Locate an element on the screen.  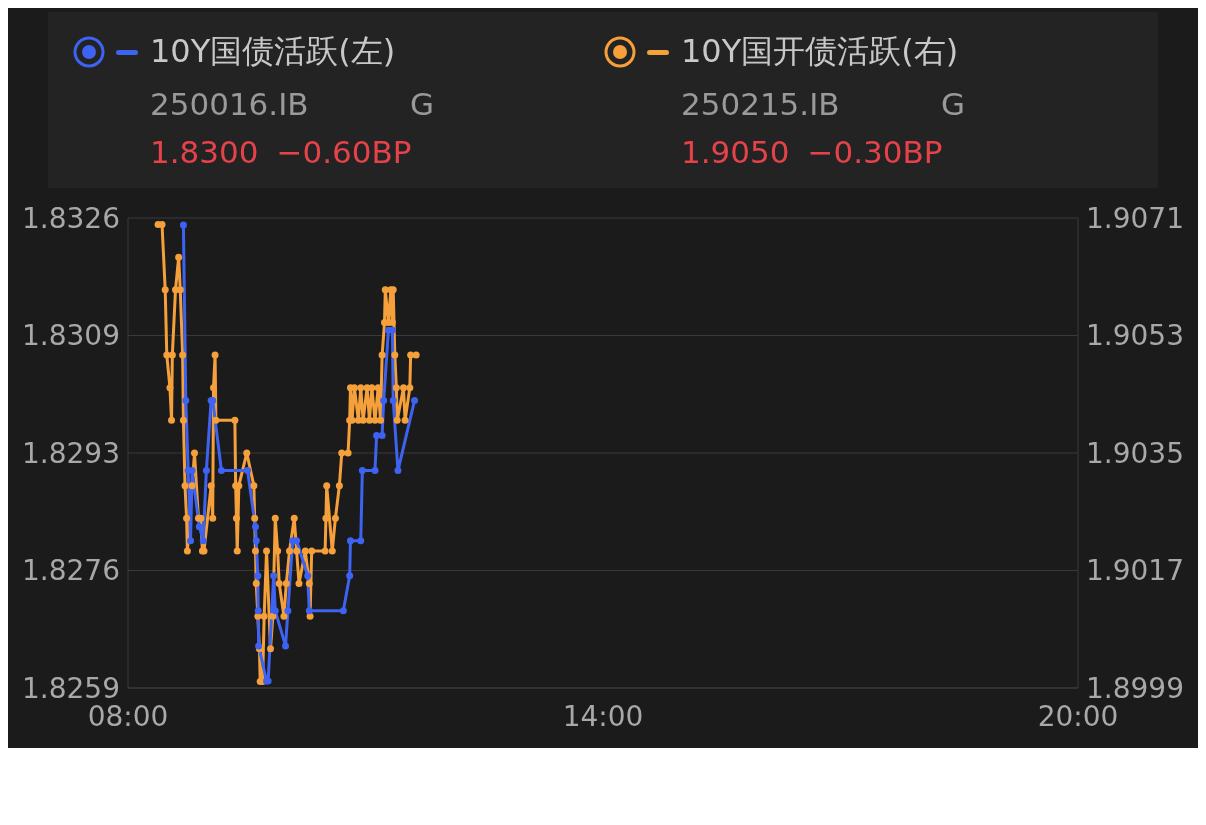
y-tick-label: 1.8309 is located at coordinates (71, 336).